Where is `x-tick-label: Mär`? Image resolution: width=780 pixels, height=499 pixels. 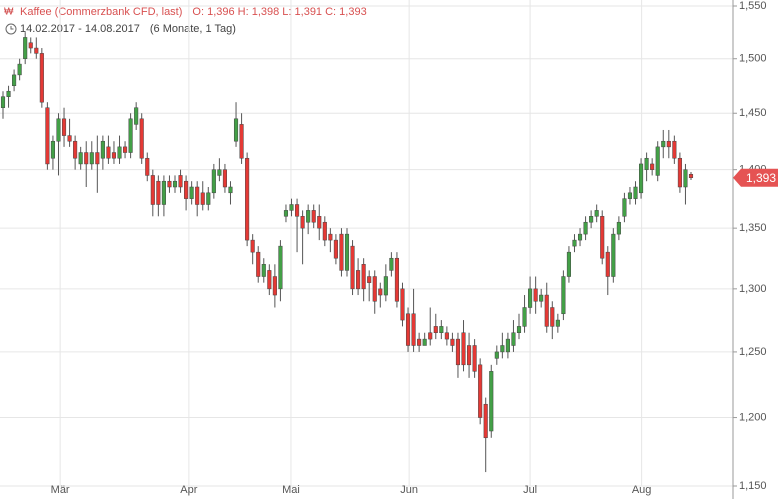 x-tick-label: Mär is located at coordinates (60, 490).